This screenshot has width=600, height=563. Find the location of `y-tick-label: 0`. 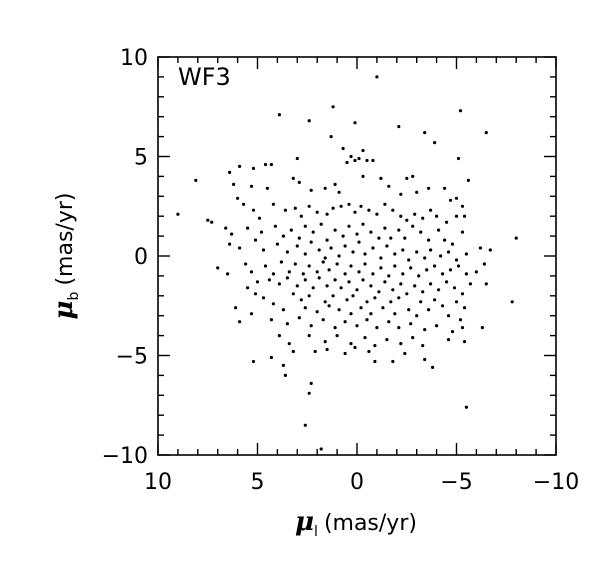

y-tick-label: 0 is located at coordinates (141, 257).